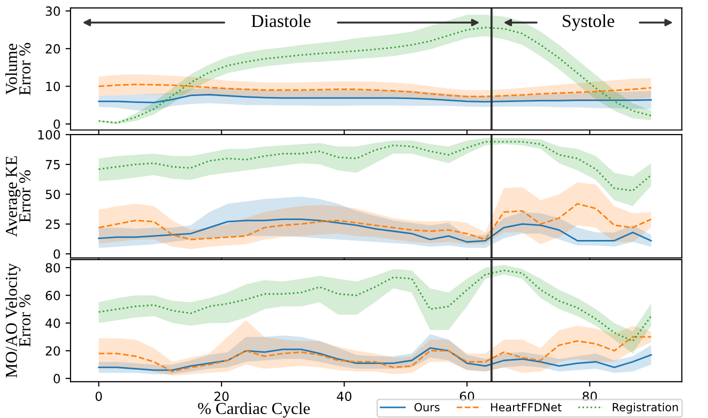 The height and width of the screenshot is (418, 708). What do you see at coordinates (427, 407) in the screenshot?
I see `legend-label: Ours` at bounding box center [427, 407].